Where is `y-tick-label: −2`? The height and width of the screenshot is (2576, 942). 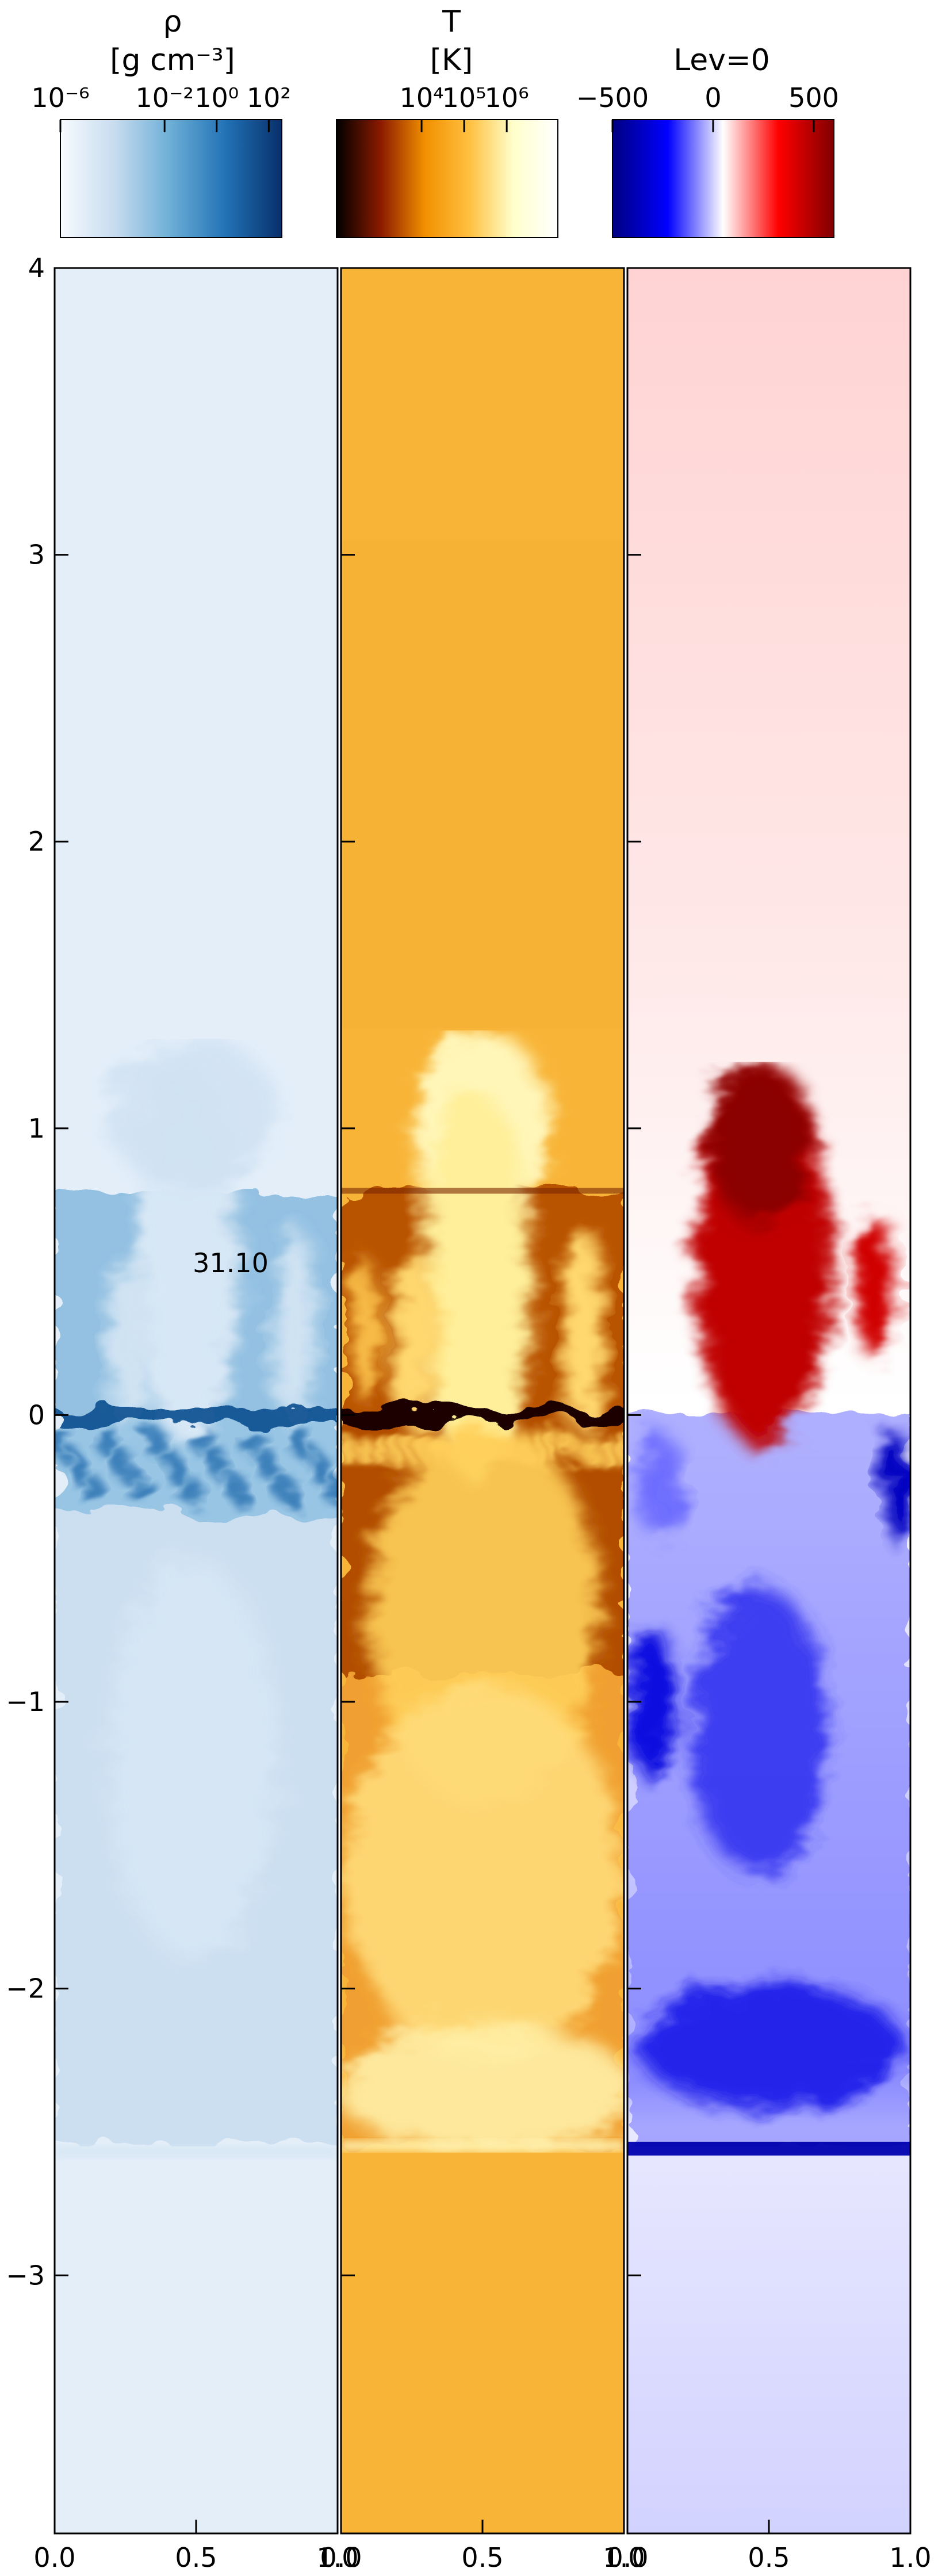
y-tick-label: −2 is located at coordinates (25, 1988).